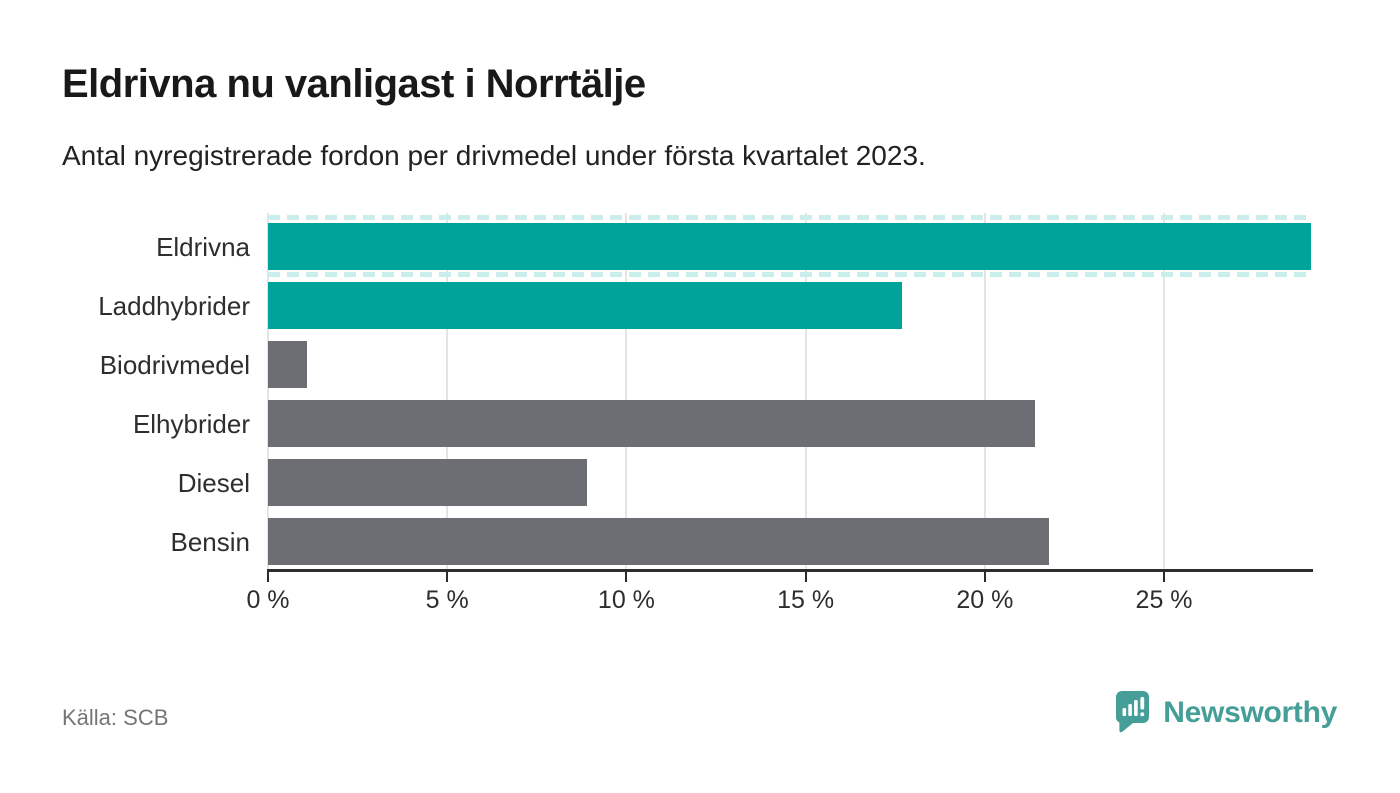 The width and height of the screenshot is (1400, 793). Describe the element at coordinates (585, 305) in the screenshot. I see `bar-laddhybrider` at that location.